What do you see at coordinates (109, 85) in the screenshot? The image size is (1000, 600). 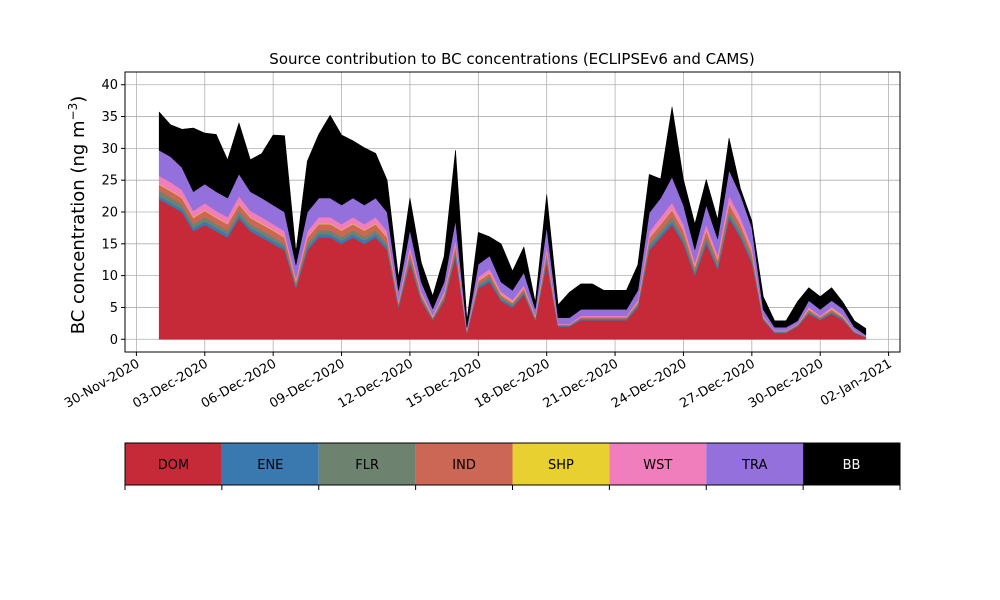 I see `y-tick-label: 40` at bounding box center [109, 85].